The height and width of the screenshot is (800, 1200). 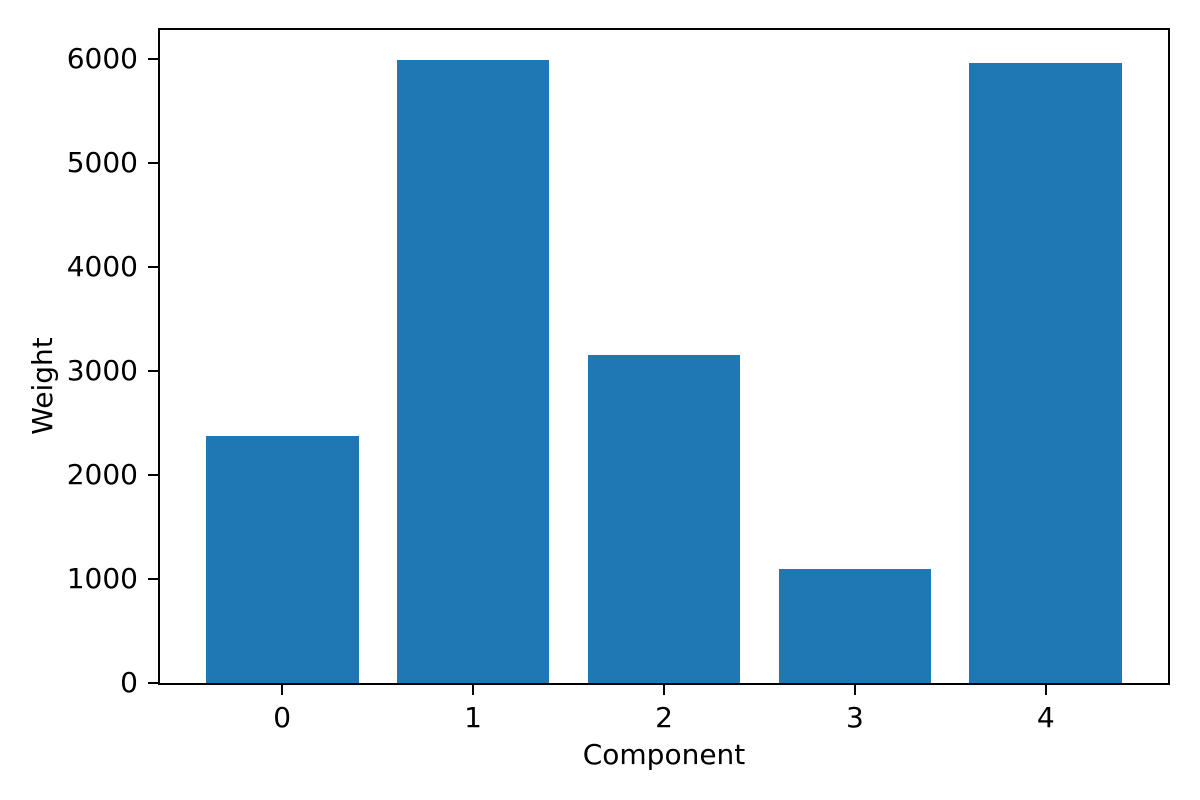 What do you see at coordinates (129, 682) in the screenshot?
I see `y-tick-label: 0` at bounding box center [129, 682].